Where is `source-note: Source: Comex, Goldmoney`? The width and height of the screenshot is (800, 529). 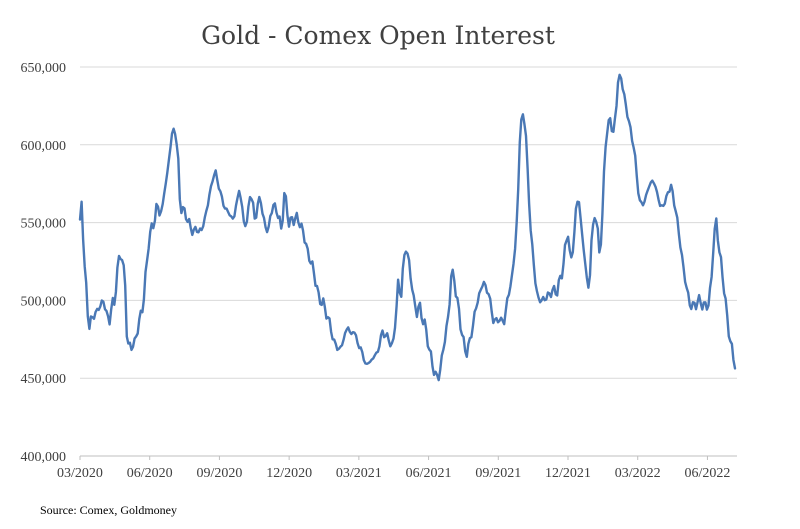 source-note: Source: Comex, Goldmoney is located at coordinates (108, 510).